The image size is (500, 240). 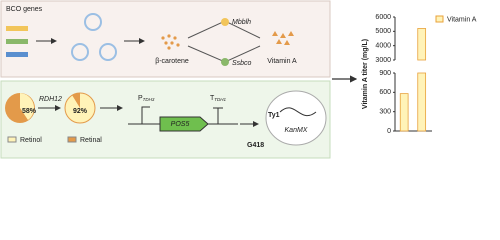 What do you see at coordinates (212, 98) in the screenshot?
I see `label: T` at bounding box center [212, 98].